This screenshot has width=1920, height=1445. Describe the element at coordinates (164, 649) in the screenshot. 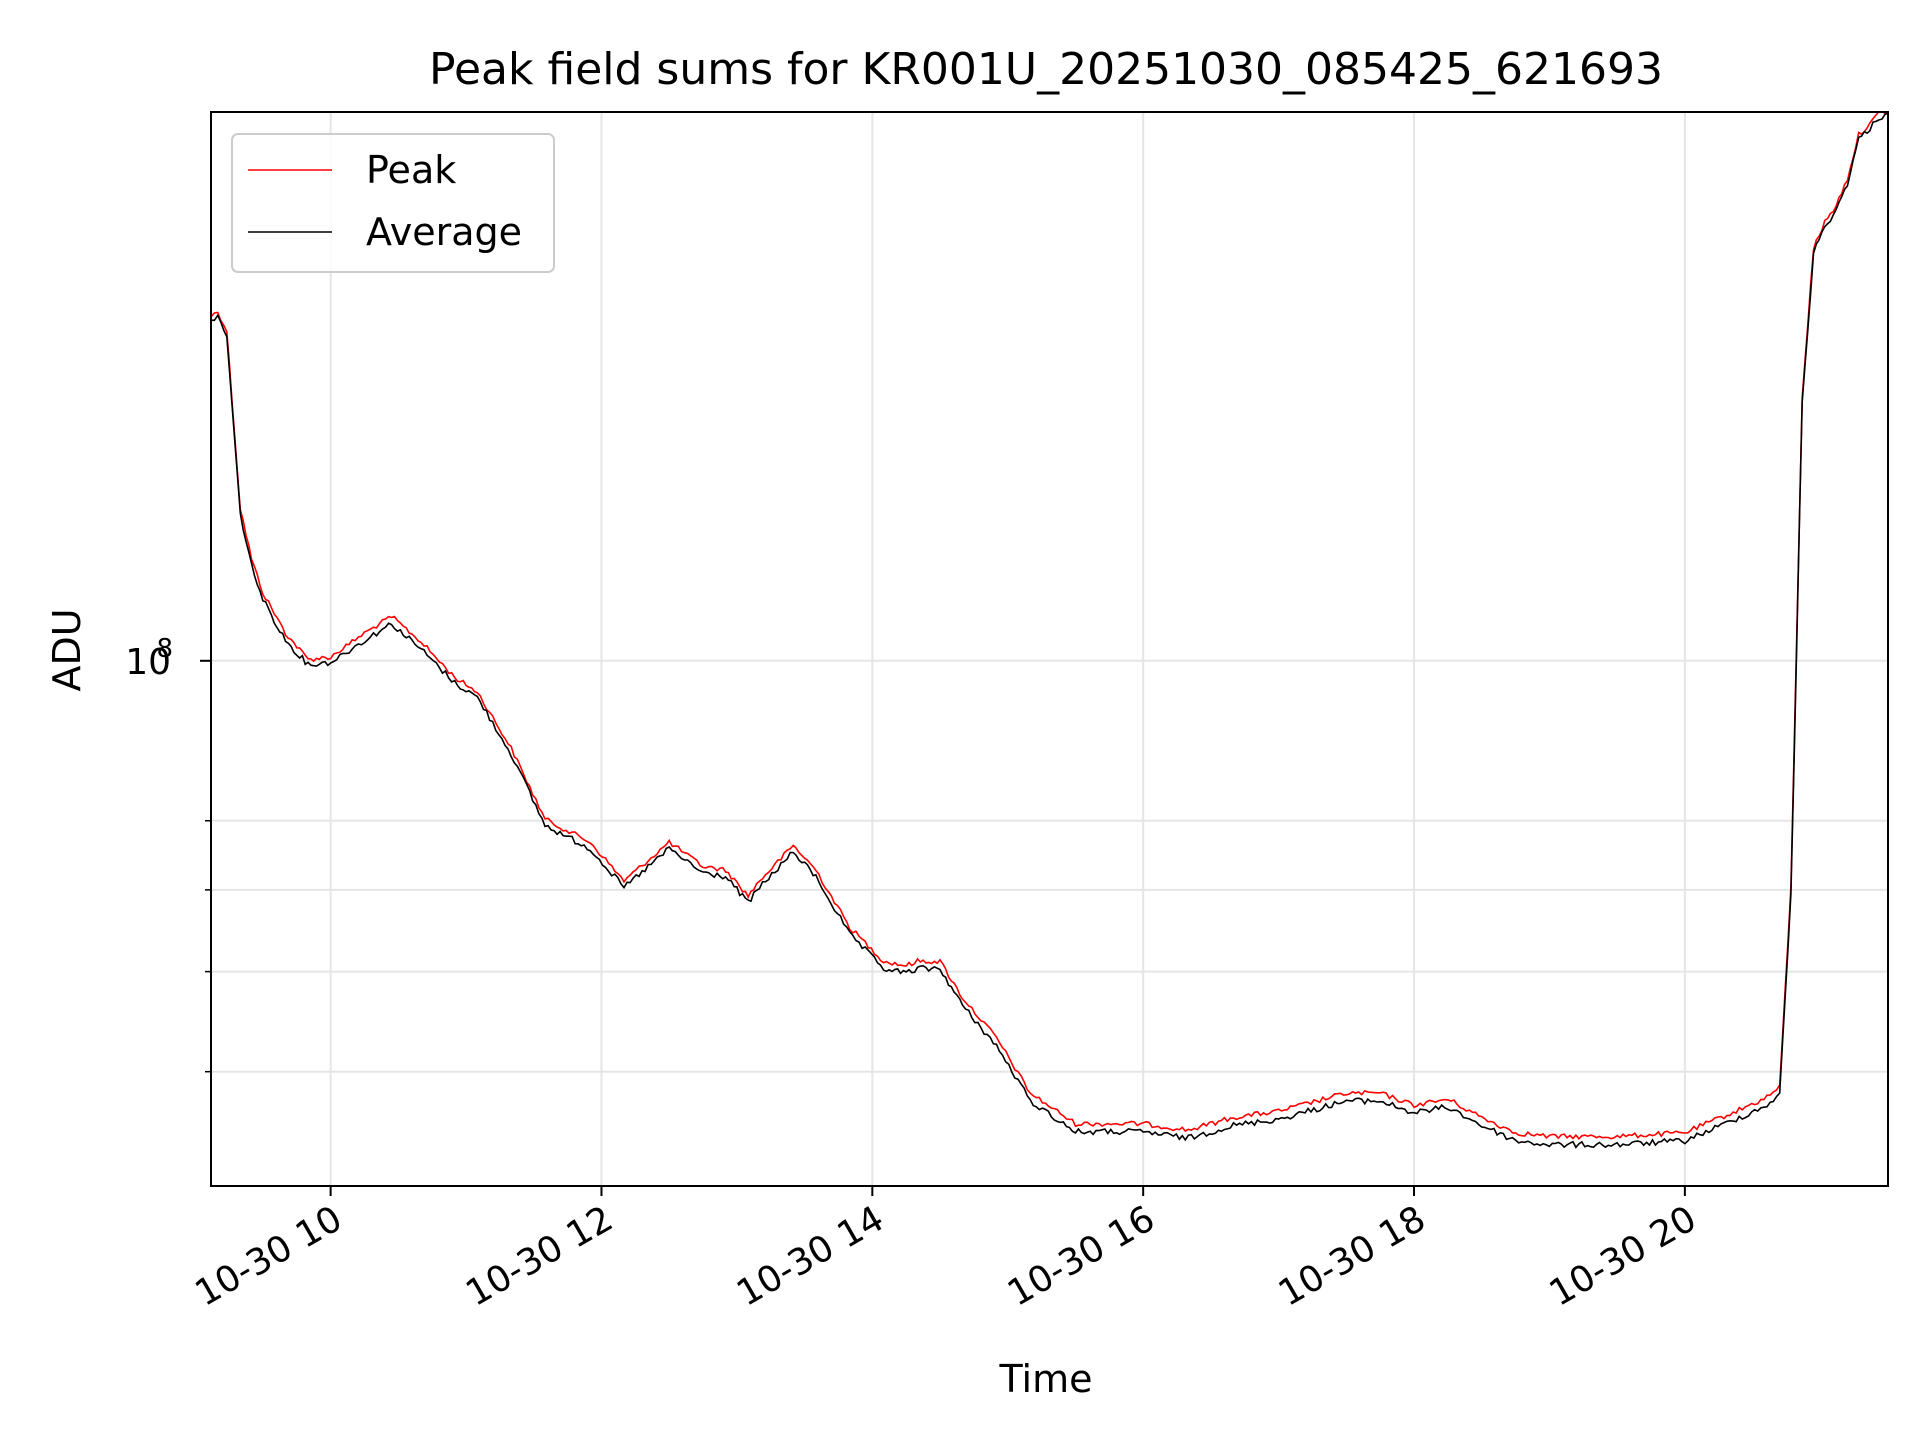

I see `y-tick-label-exponent: 8` at that location.